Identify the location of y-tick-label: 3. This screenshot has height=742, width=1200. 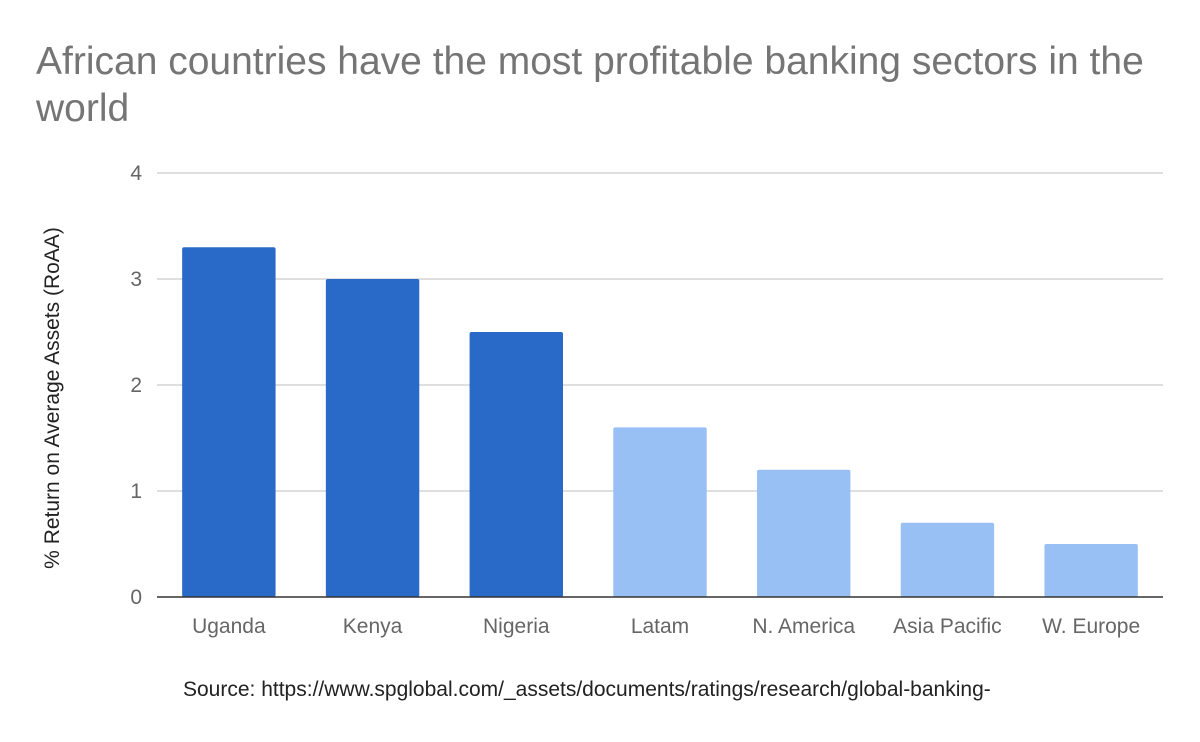
(136, 279).